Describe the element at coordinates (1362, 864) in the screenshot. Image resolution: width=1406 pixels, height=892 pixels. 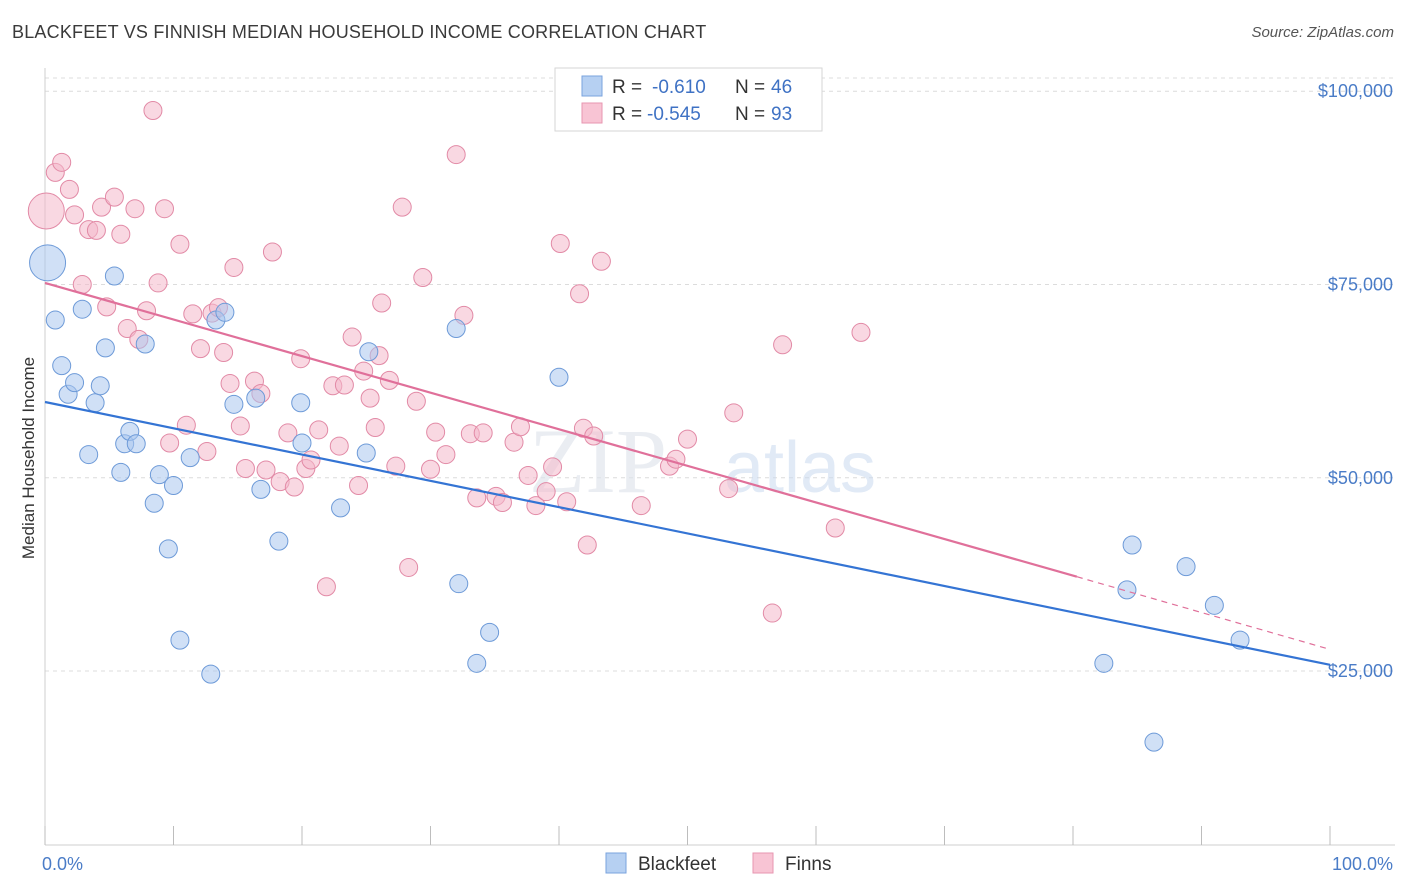
I see `x-tick-label-max: 100.0%` at that location.